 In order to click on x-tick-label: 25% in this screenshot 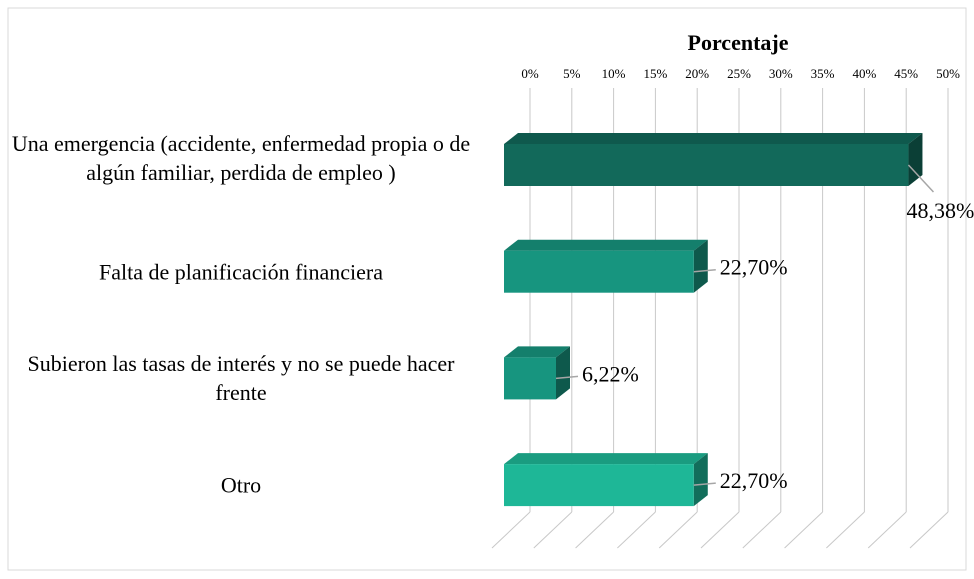, I will do `click(739, 73)`.